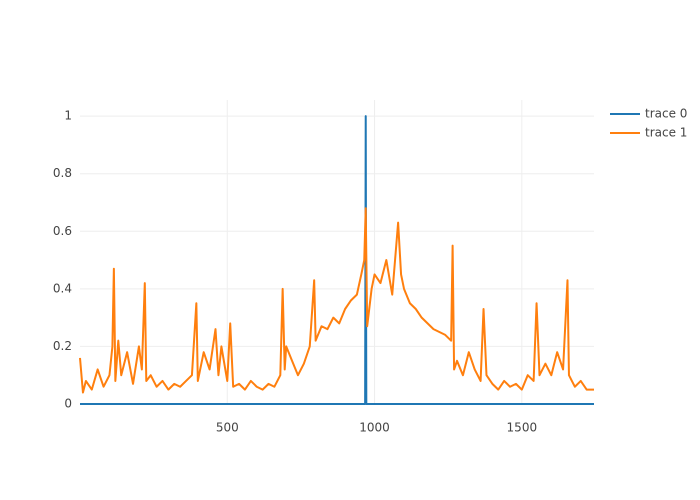 This screenshot has width=700, height=500. I want to click on y-tick-label: 0.8, so click(62, 173).